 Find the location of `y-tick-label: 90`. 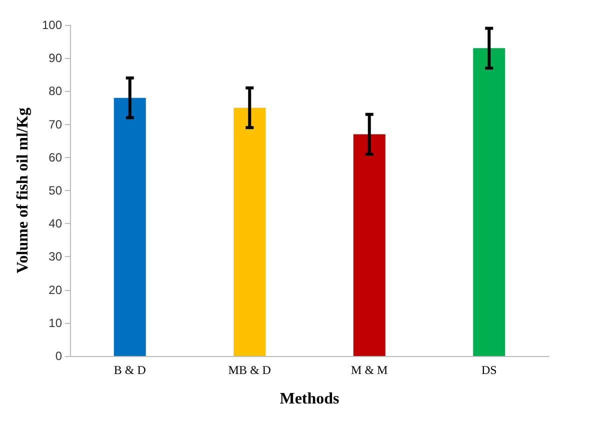

y-tick-label: 90 is located at coordinates (55, 58).